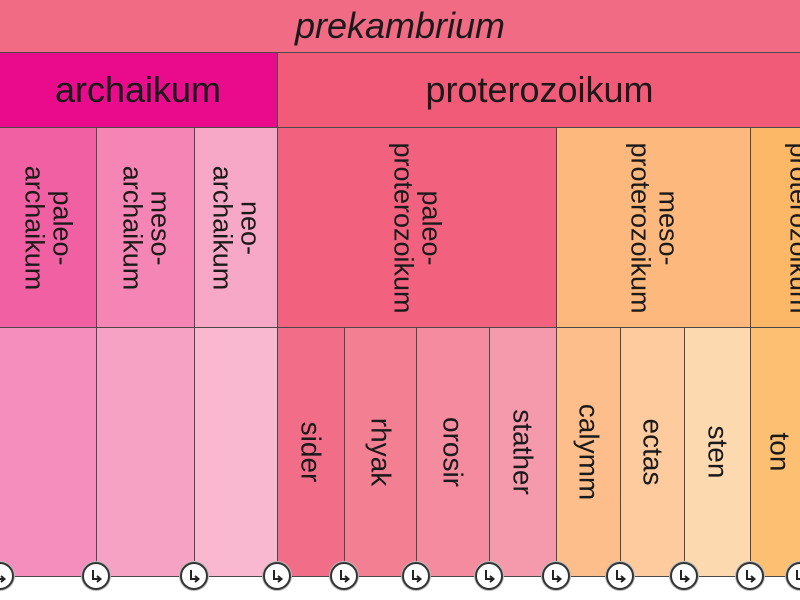 Image resolution: width=800 pixels, height=600 pixels. What do you see at coordinates (792, 227) in the screenshot?
I see `subera-label: neo- proterozoikum` at bounding box center [792, 227].